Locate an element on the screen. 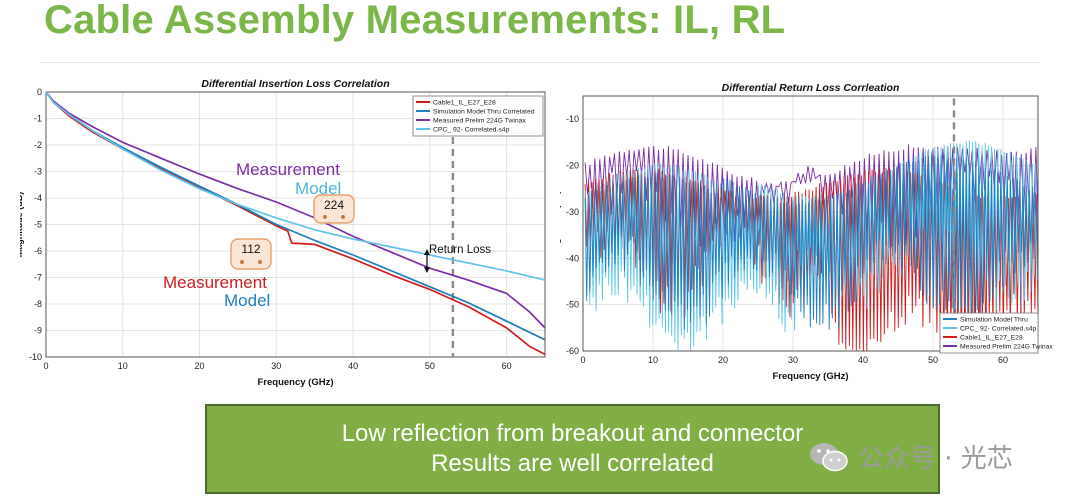 The image size is (1080, 500). il-y-tick-label: 0 is located at coordinates (39, 92).